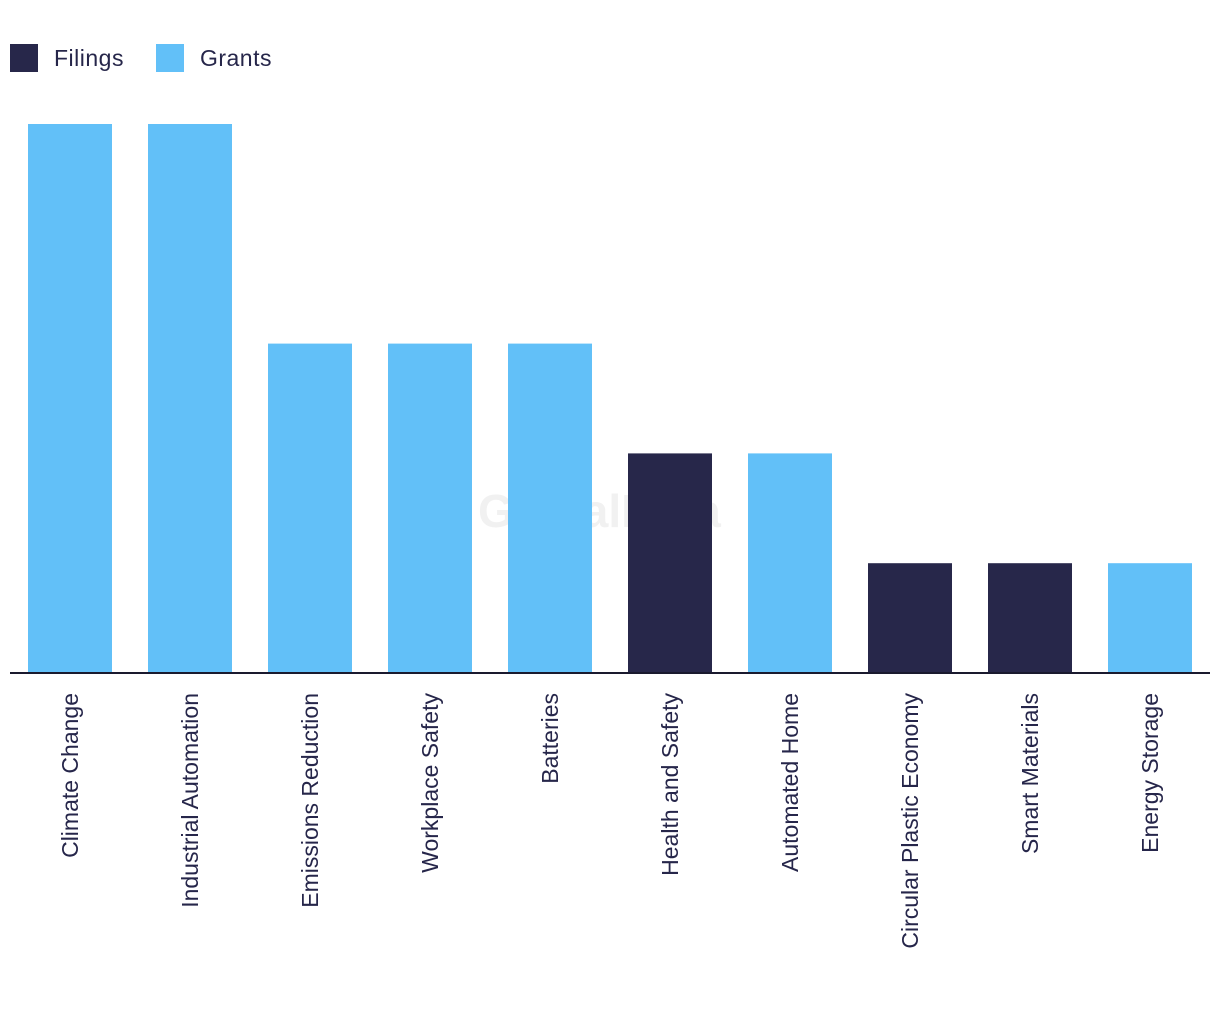 This screenshot has height=1020, width=1220. I want to click on x-tick-label: Automated Home, so click(790, 782).